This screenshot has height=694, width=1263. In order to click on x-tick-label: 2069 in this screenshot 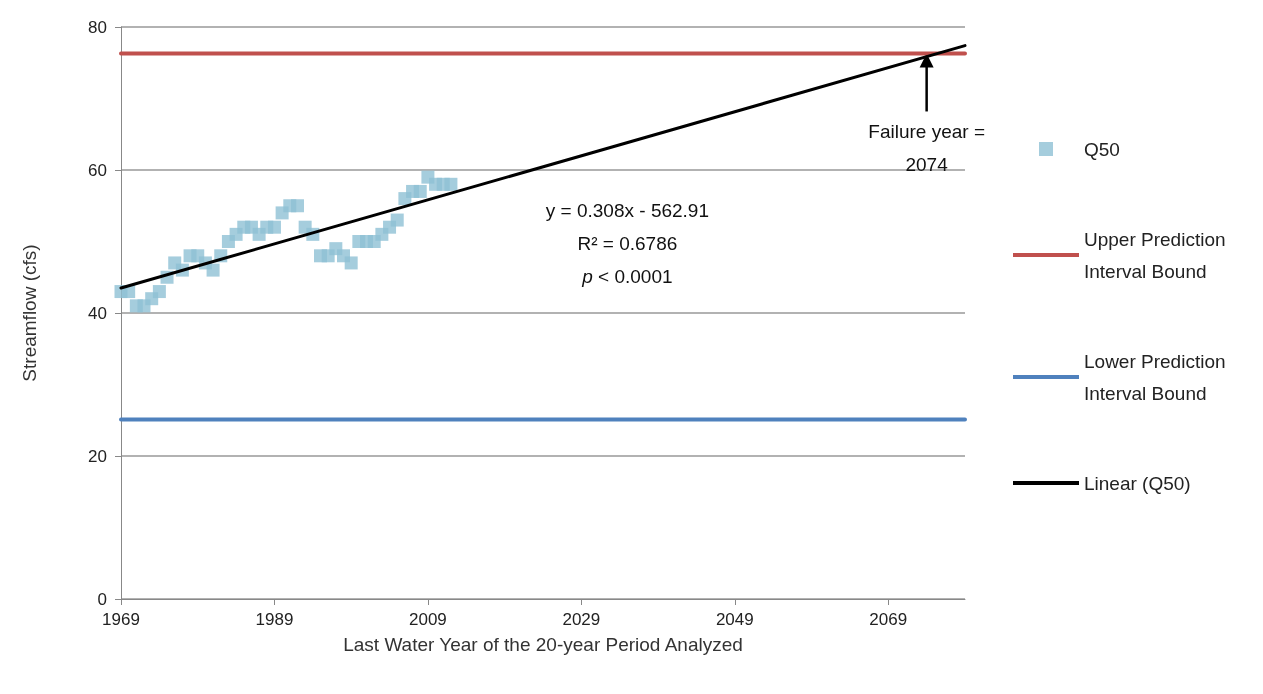, I will do `click(888, 619)`.